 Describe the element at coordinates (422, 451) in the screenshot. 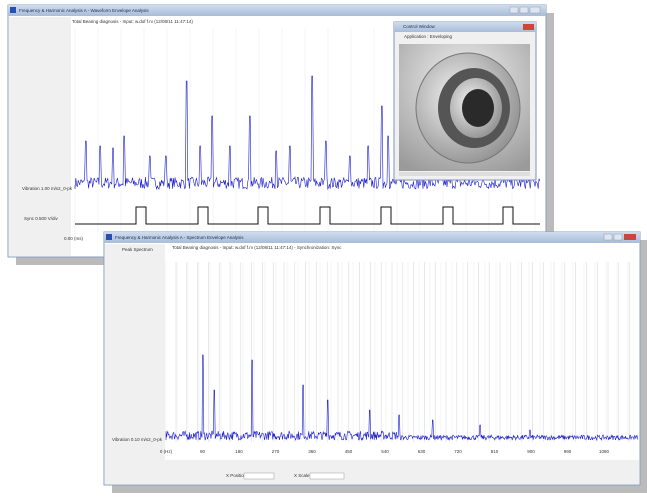

I see `x-tick-label: 630` at that location.